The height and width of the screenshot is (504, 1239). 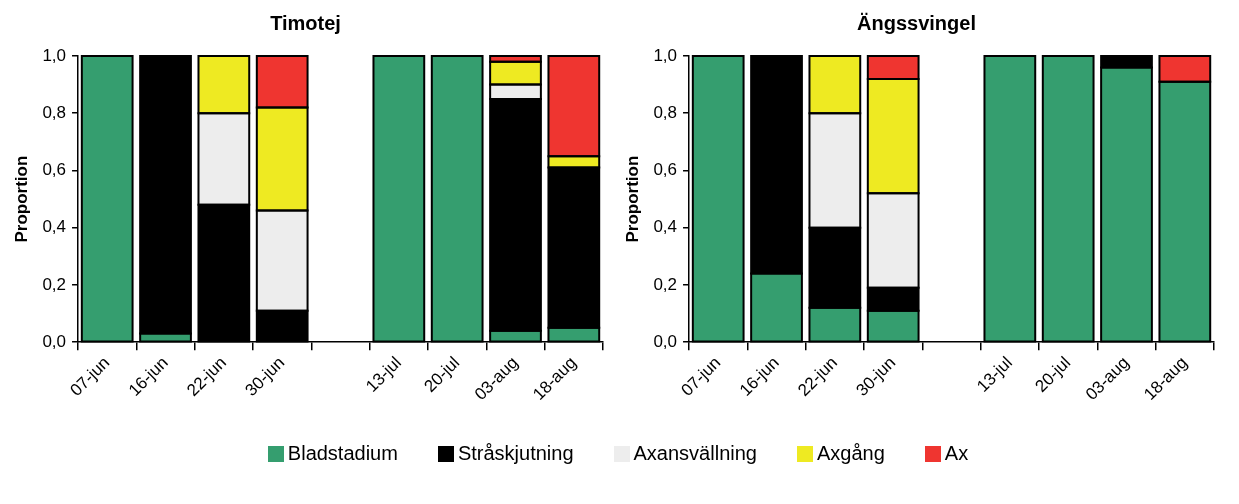 What do you see at coordinates (305, 22) in the screenshot?
I see `chart-title: Timotej` at bounding box center [305, 22].